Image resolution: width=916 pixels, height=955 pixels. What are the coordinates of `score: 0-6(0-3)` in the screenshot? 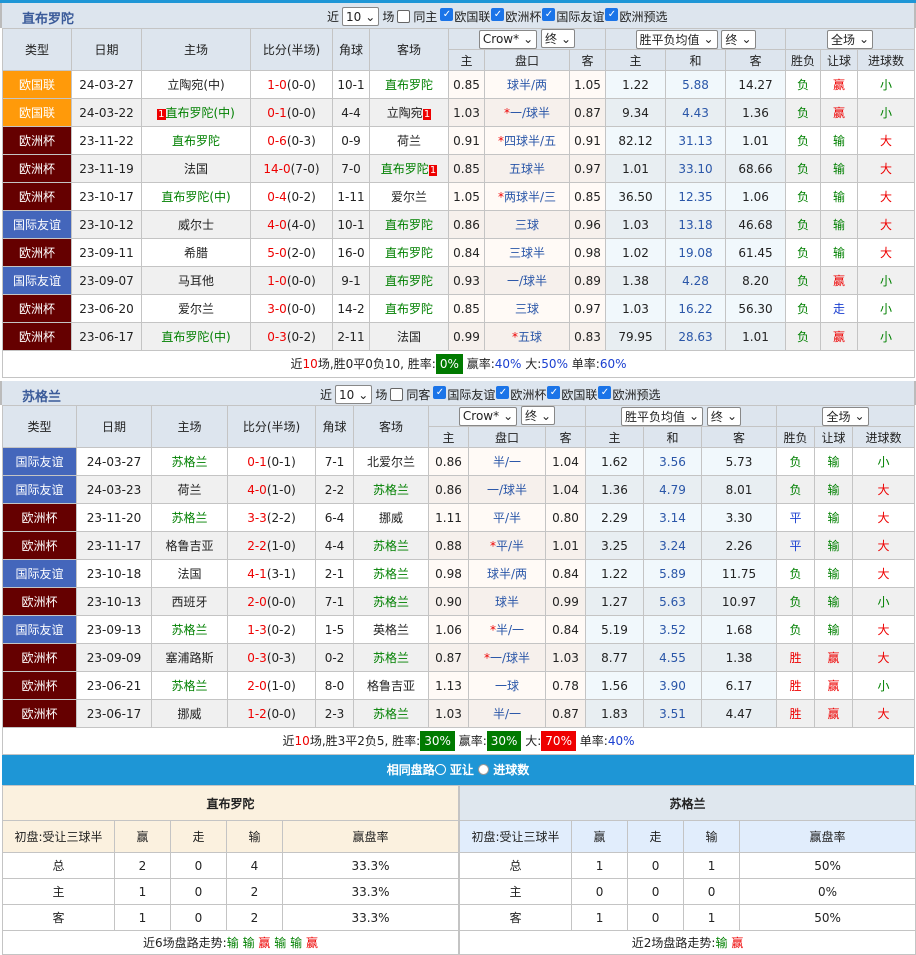 It's located at (291, 140).